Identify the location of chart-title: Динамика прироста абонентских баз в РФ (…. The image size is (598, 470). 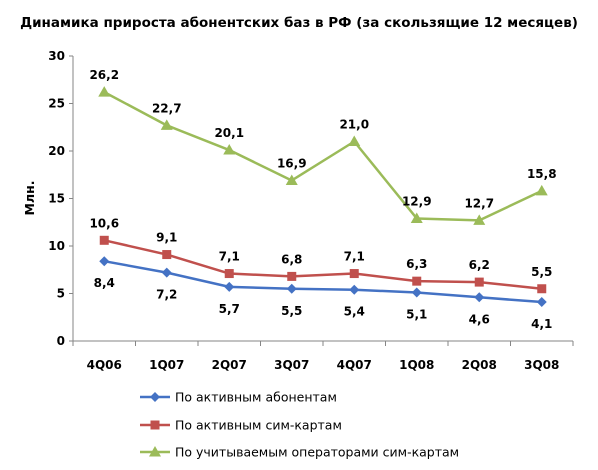
(299, 23).